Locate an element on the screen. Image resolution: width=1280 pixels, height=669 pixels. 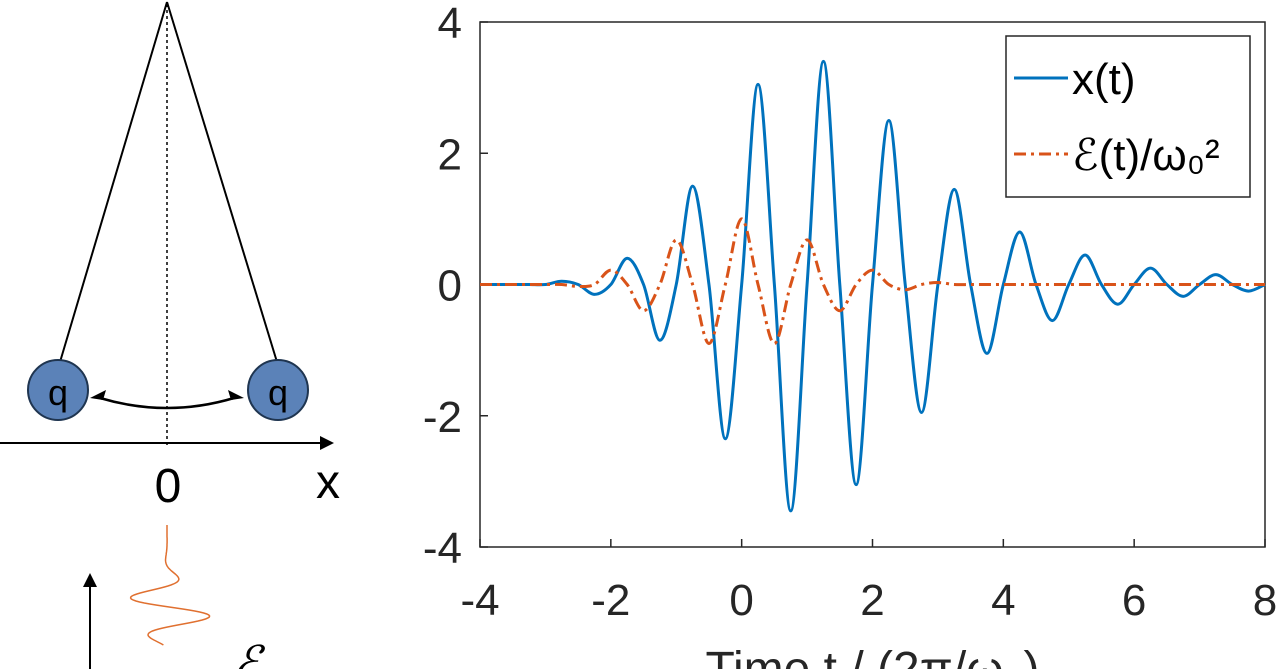
x-axis-label: Time t / (2π/ω₀) is located at coordinates (872, 656).